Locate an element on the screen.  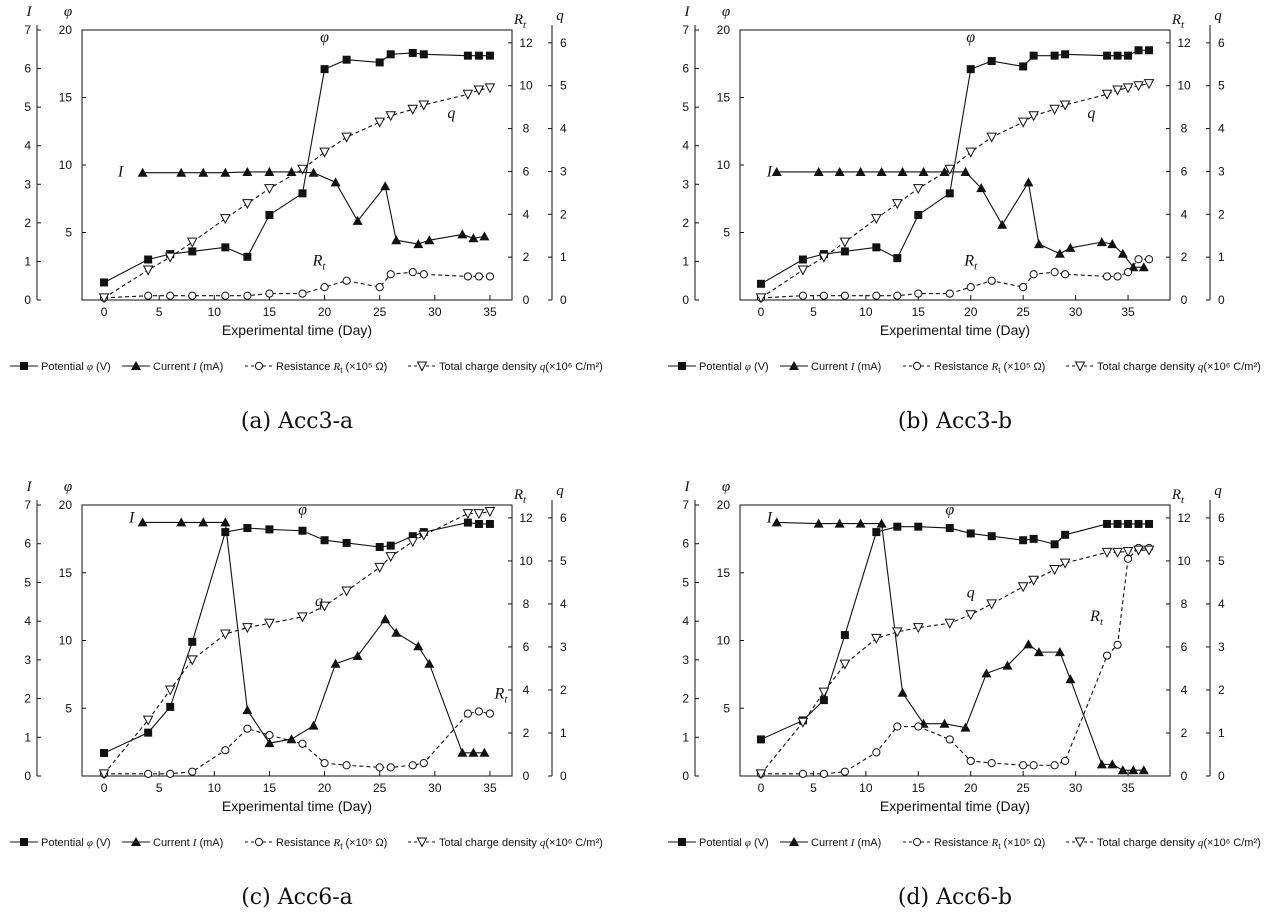
phi-tick-label: 15 is located at coordinates (66, 573).